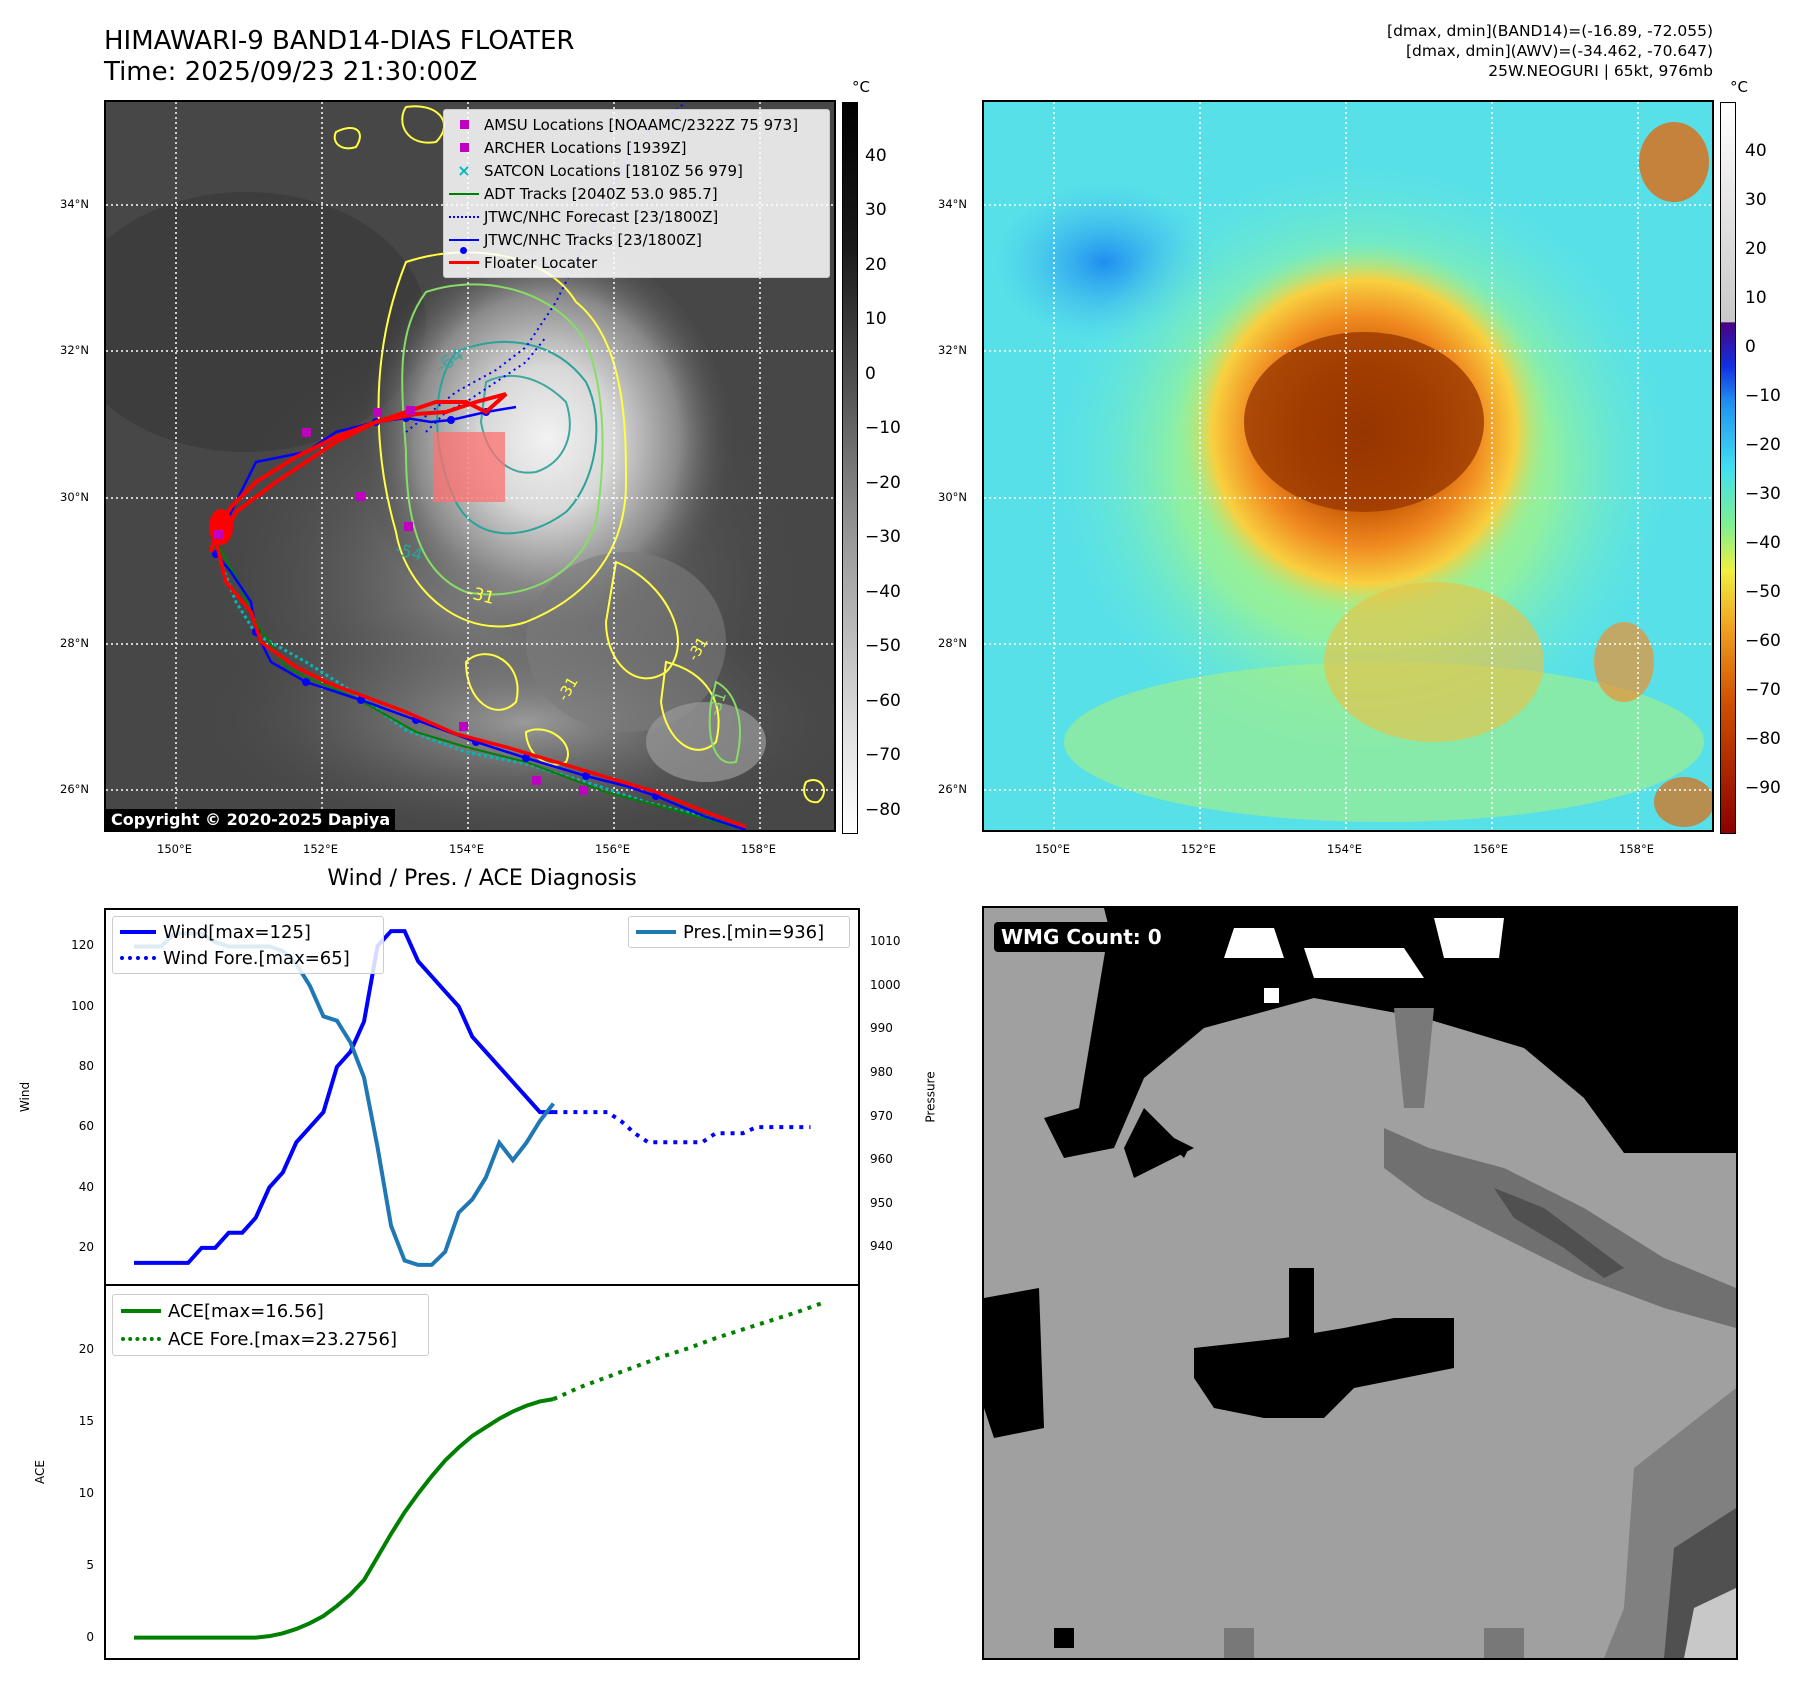 The height and width of the screenshot is (1690, 1797). I want to click on legend-item-amsu: AMSU Locations [NOAAMC/2322Z 75 973], so click(636, 124).